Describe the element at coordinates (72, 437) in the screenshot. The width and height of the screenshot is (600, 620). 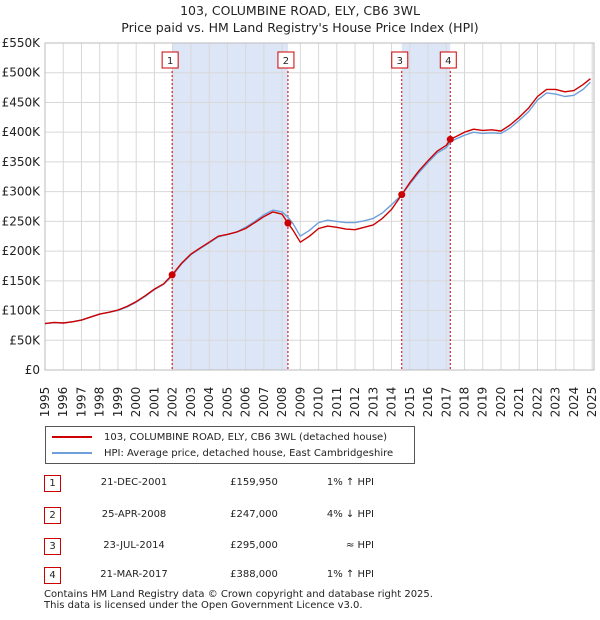
I see `legend-swatch-price` at that location.